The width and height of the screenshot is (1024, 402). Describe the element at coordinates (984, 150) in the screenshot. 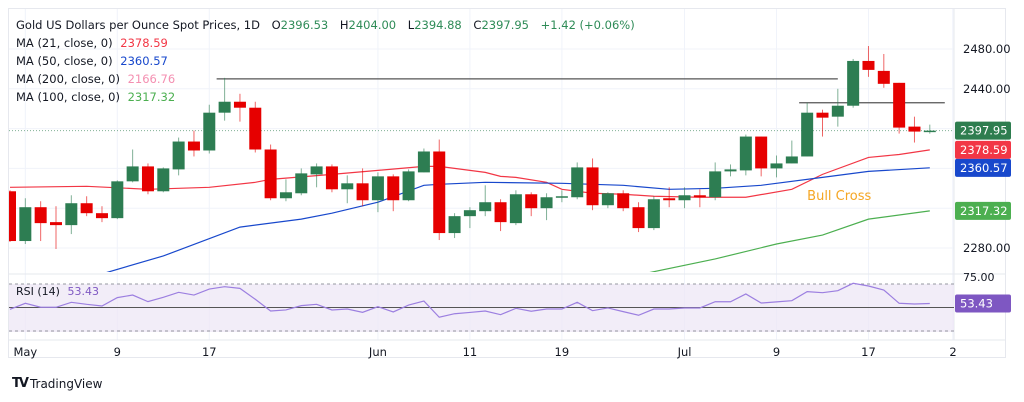

I see `price-label-text: 2378.59` at that location.